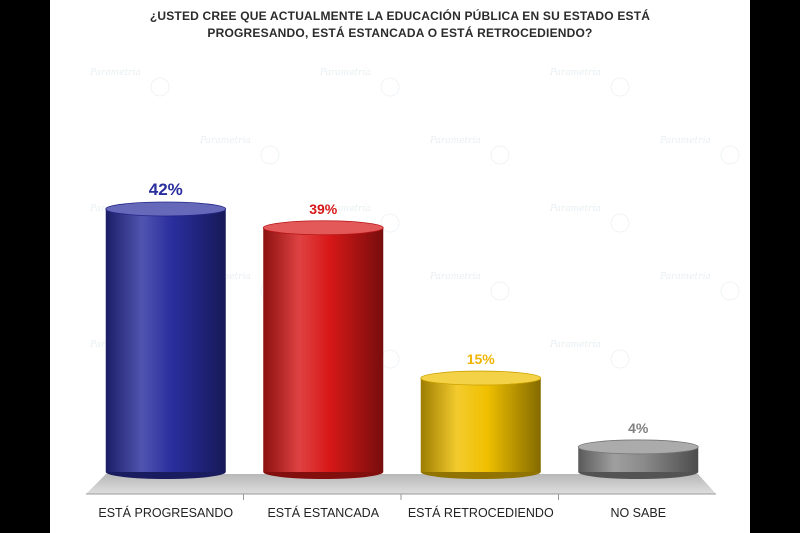 This screenshot has height=533, width=800. What do you see at coordinates (401, 484) in the screenshot?
I see `chart-floor` at bounding box center [401, 484].